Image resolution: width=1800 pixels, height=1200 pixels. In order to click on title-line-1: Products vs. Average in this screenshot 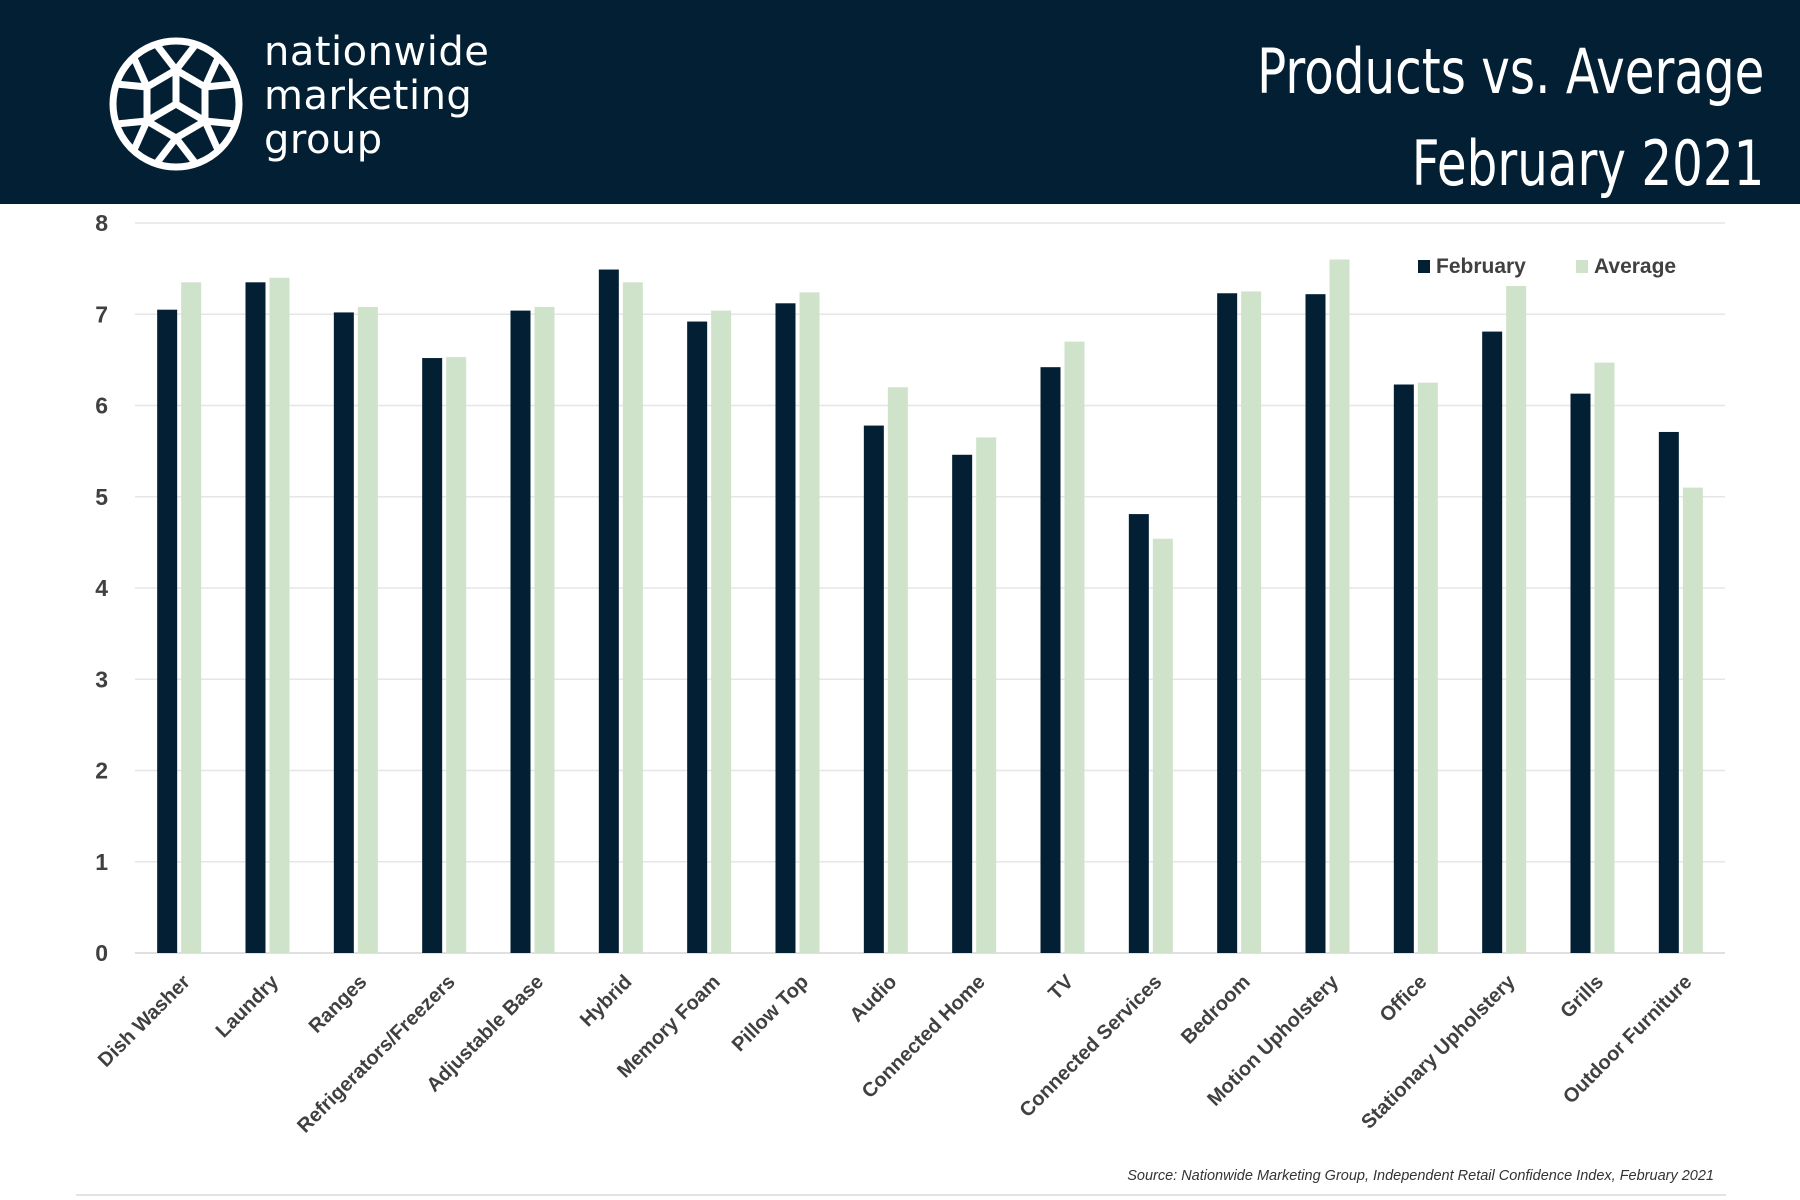, I will do `click(1510, 71)`.